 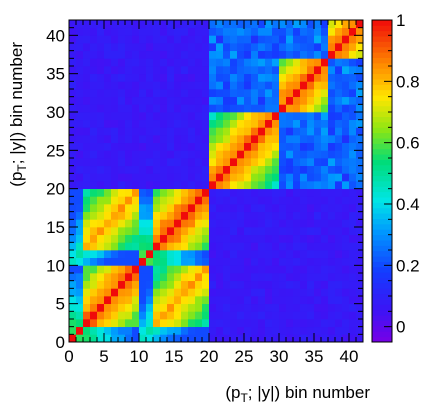 I want to click on colorbar, so click(x=382, y=181).